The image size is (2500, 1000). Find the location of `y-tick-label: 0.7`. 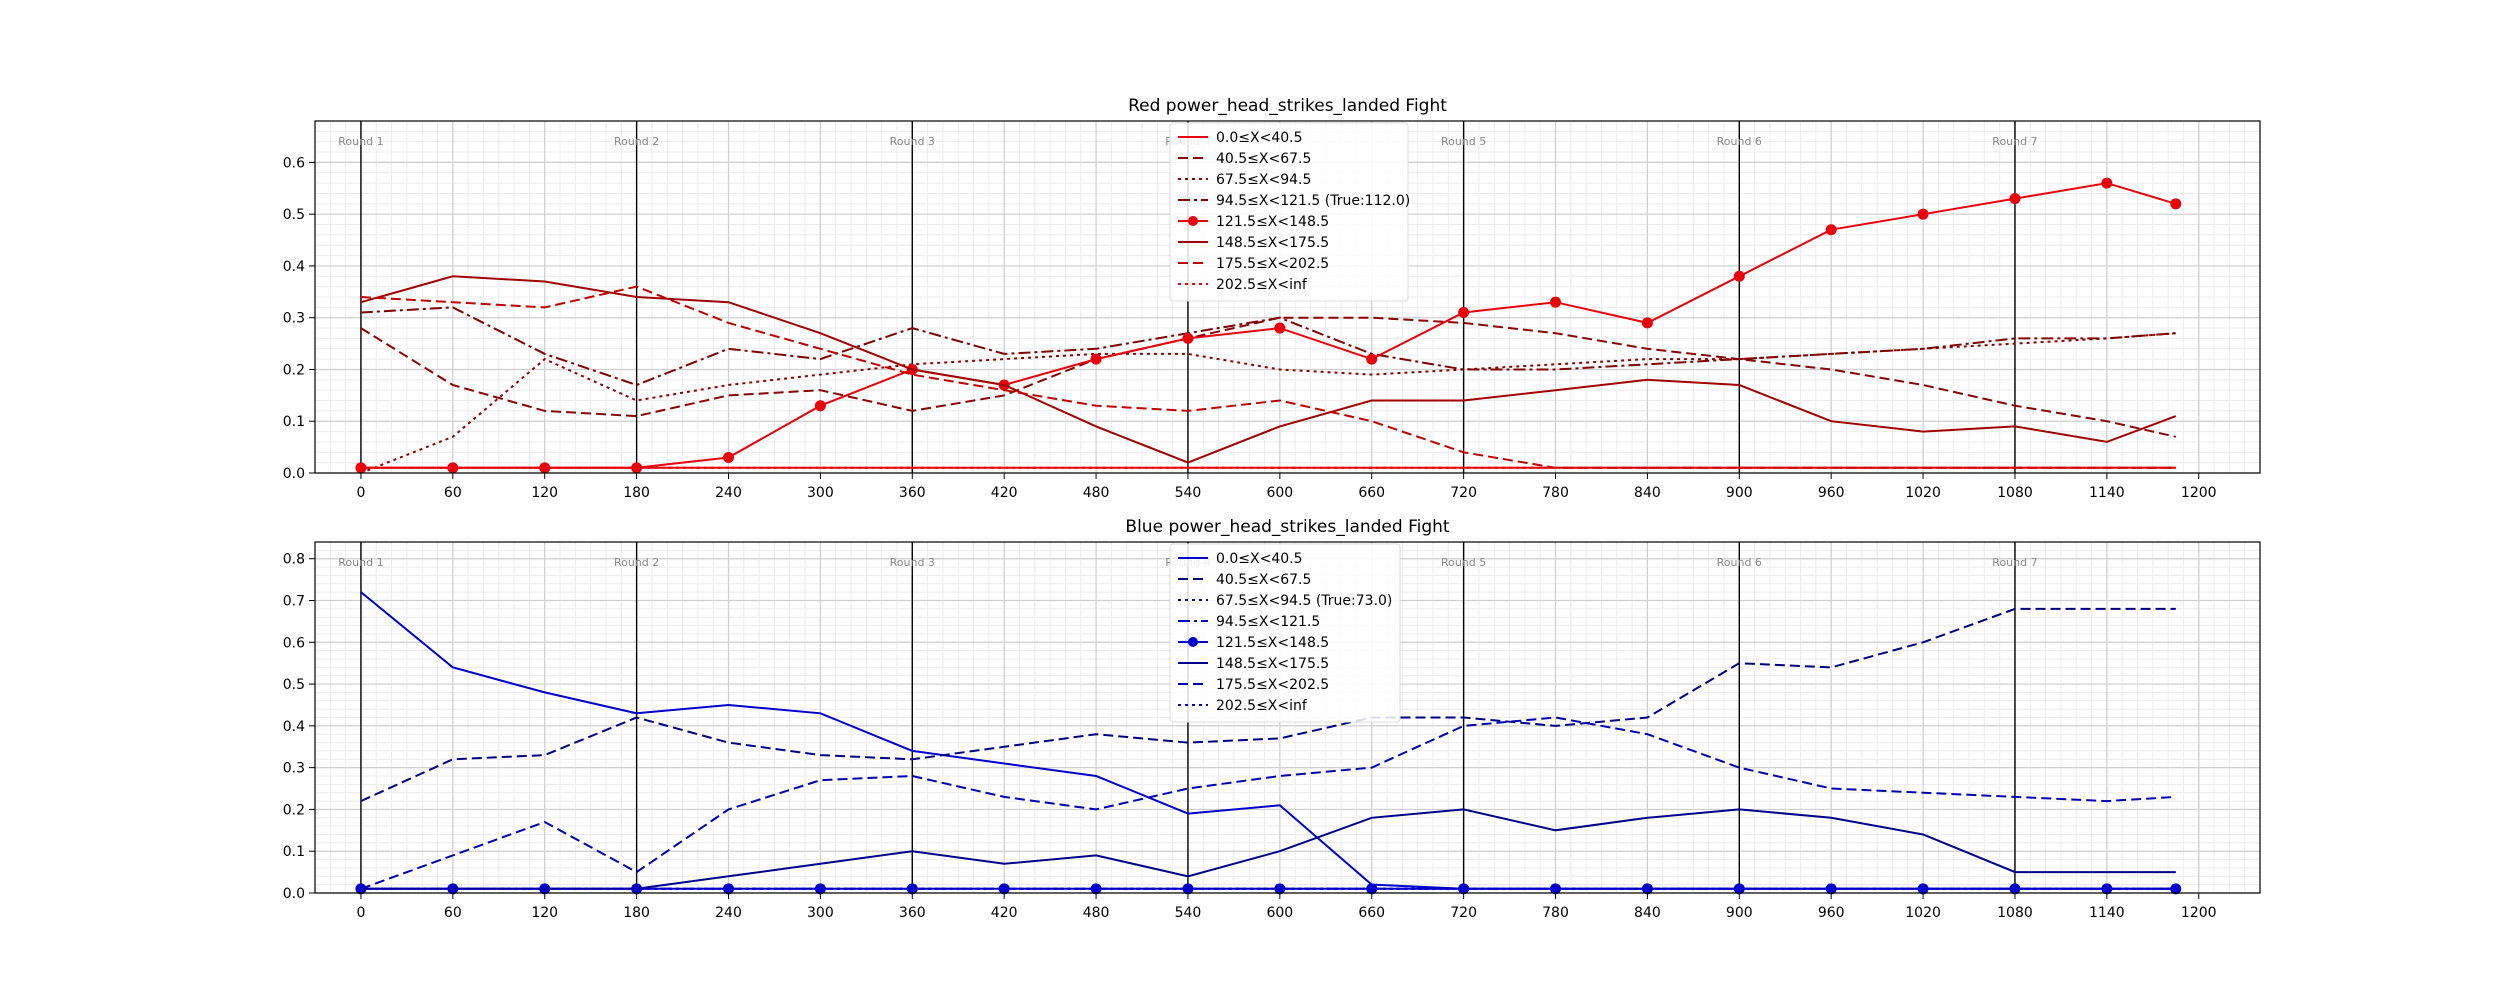

y-tick-label: 0.7 is located at coordinates (294, 602).